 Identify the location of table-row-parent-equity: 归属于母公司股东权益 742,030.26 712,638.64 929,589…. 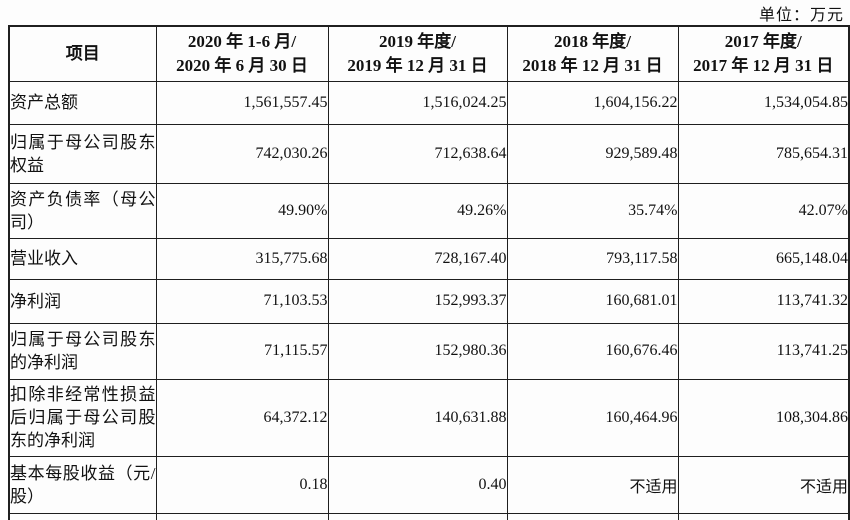
(429, 153).